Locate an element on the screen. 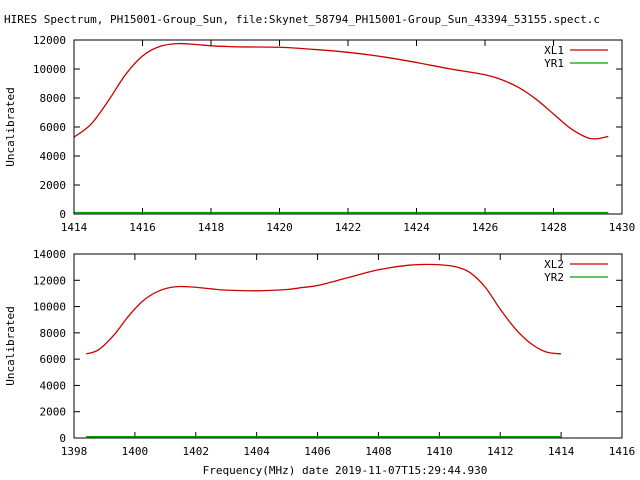 Image resolution: width=640 pixels, height=480 pixels. legend-label-xl1: XL1 is located at coordinates (554, 50).